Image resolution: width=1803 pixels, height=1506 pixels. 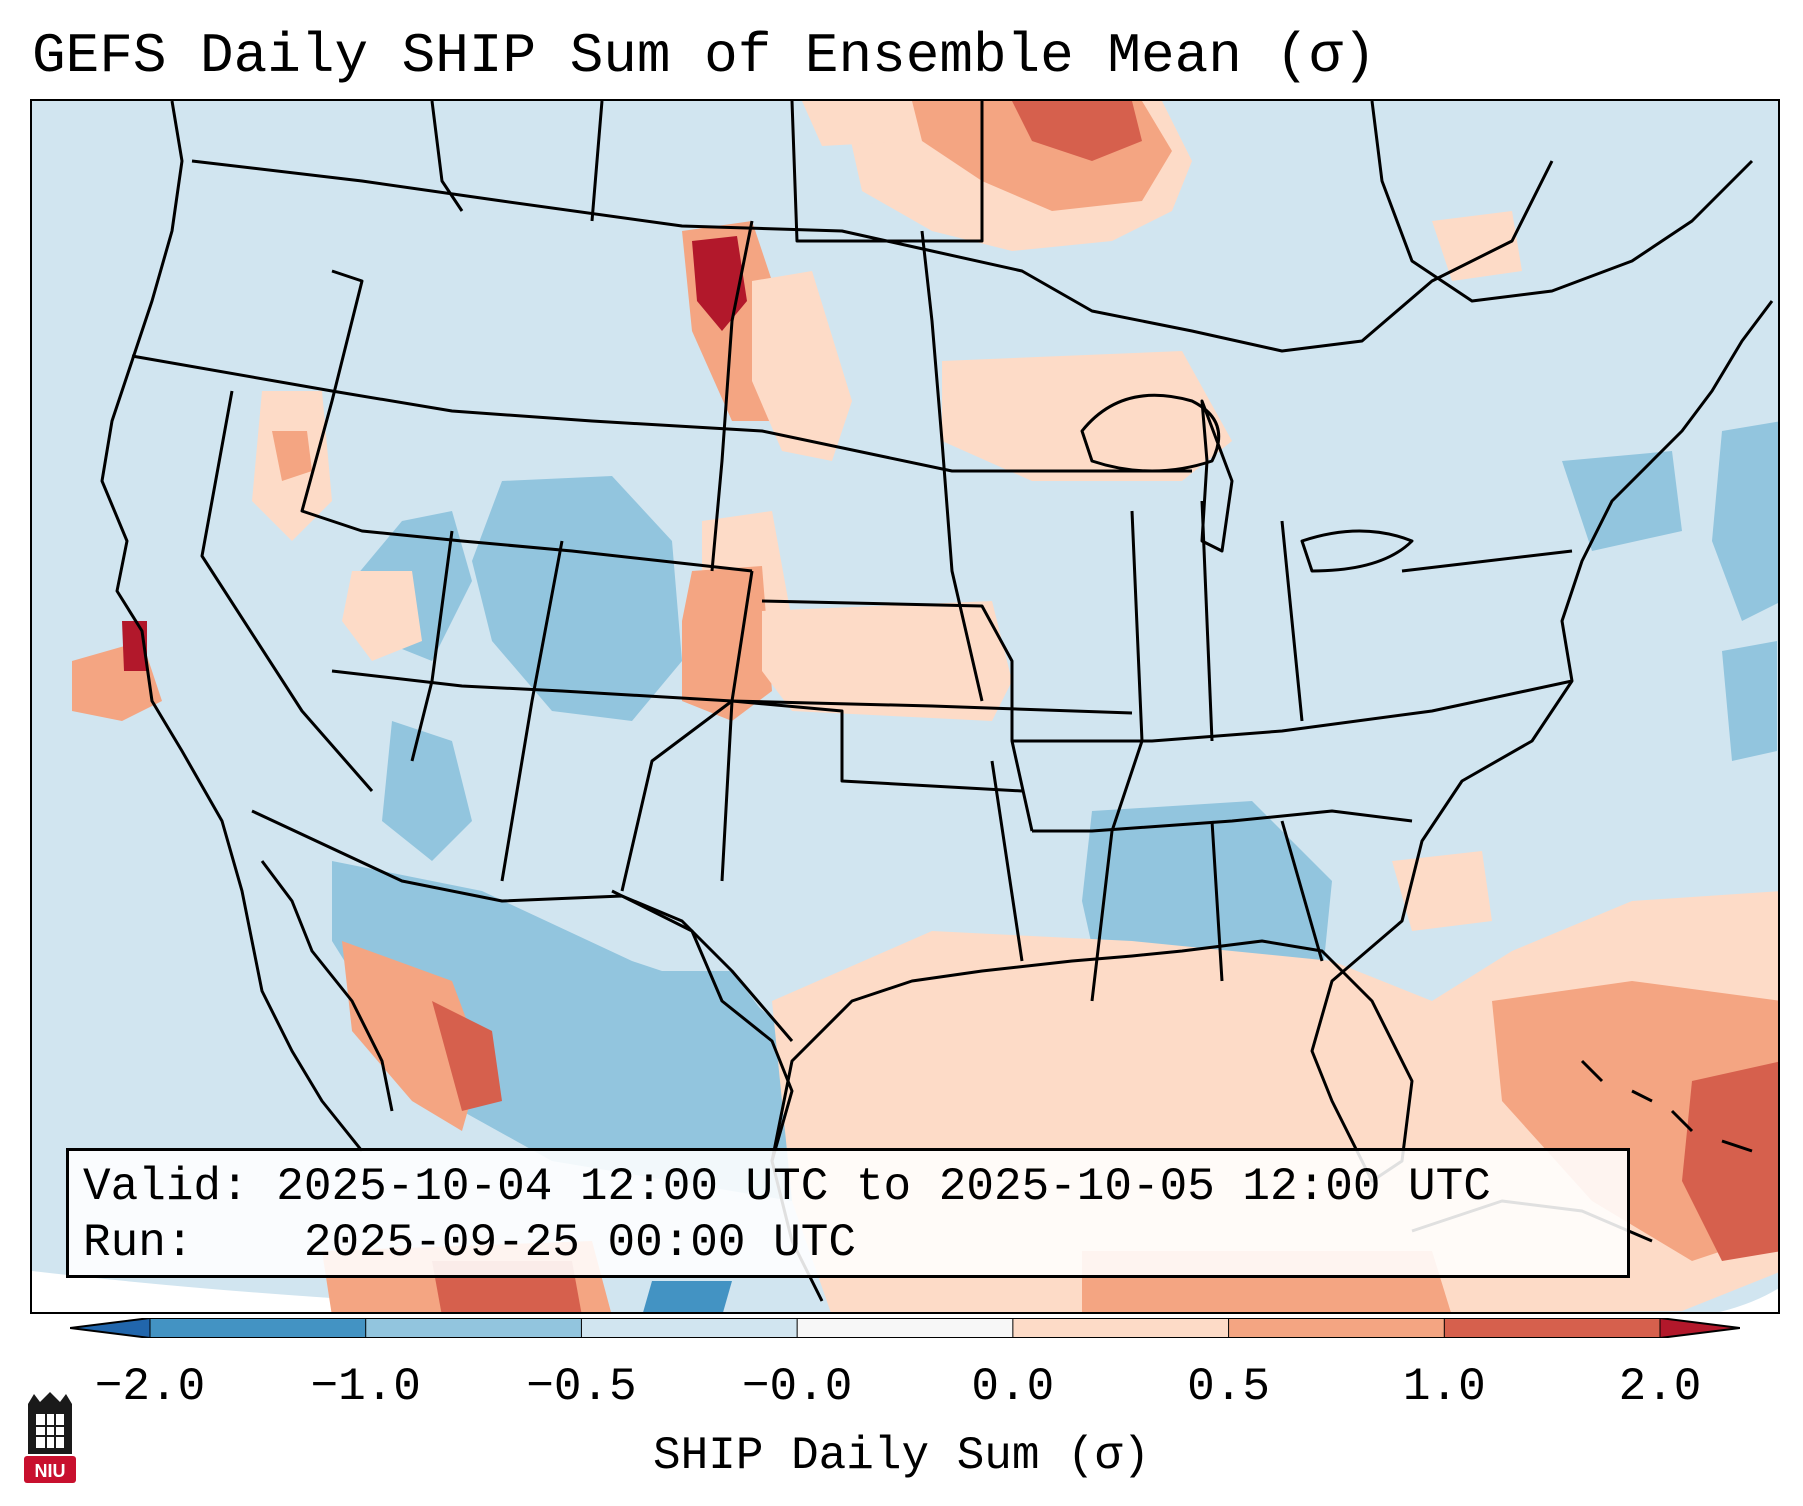 I want to click on logo-window-icon, so click(x=50, y=1431).